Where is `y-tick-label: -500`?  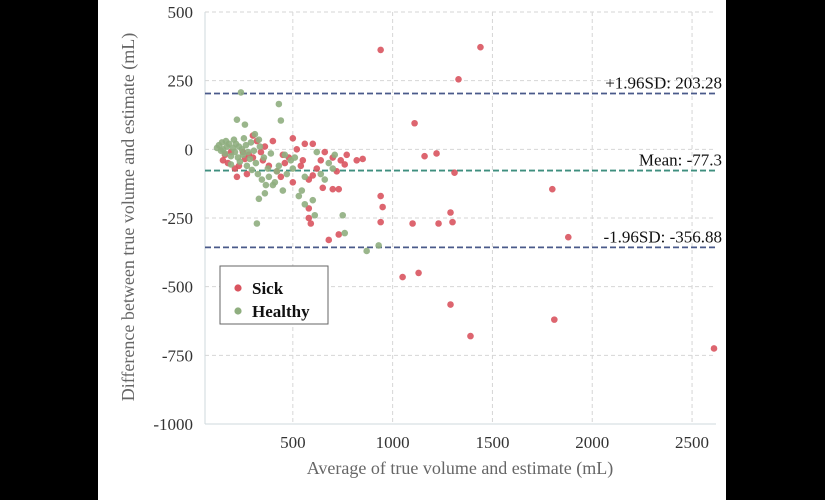 y-tick-label: -500 is located at coordinates (177, 287).